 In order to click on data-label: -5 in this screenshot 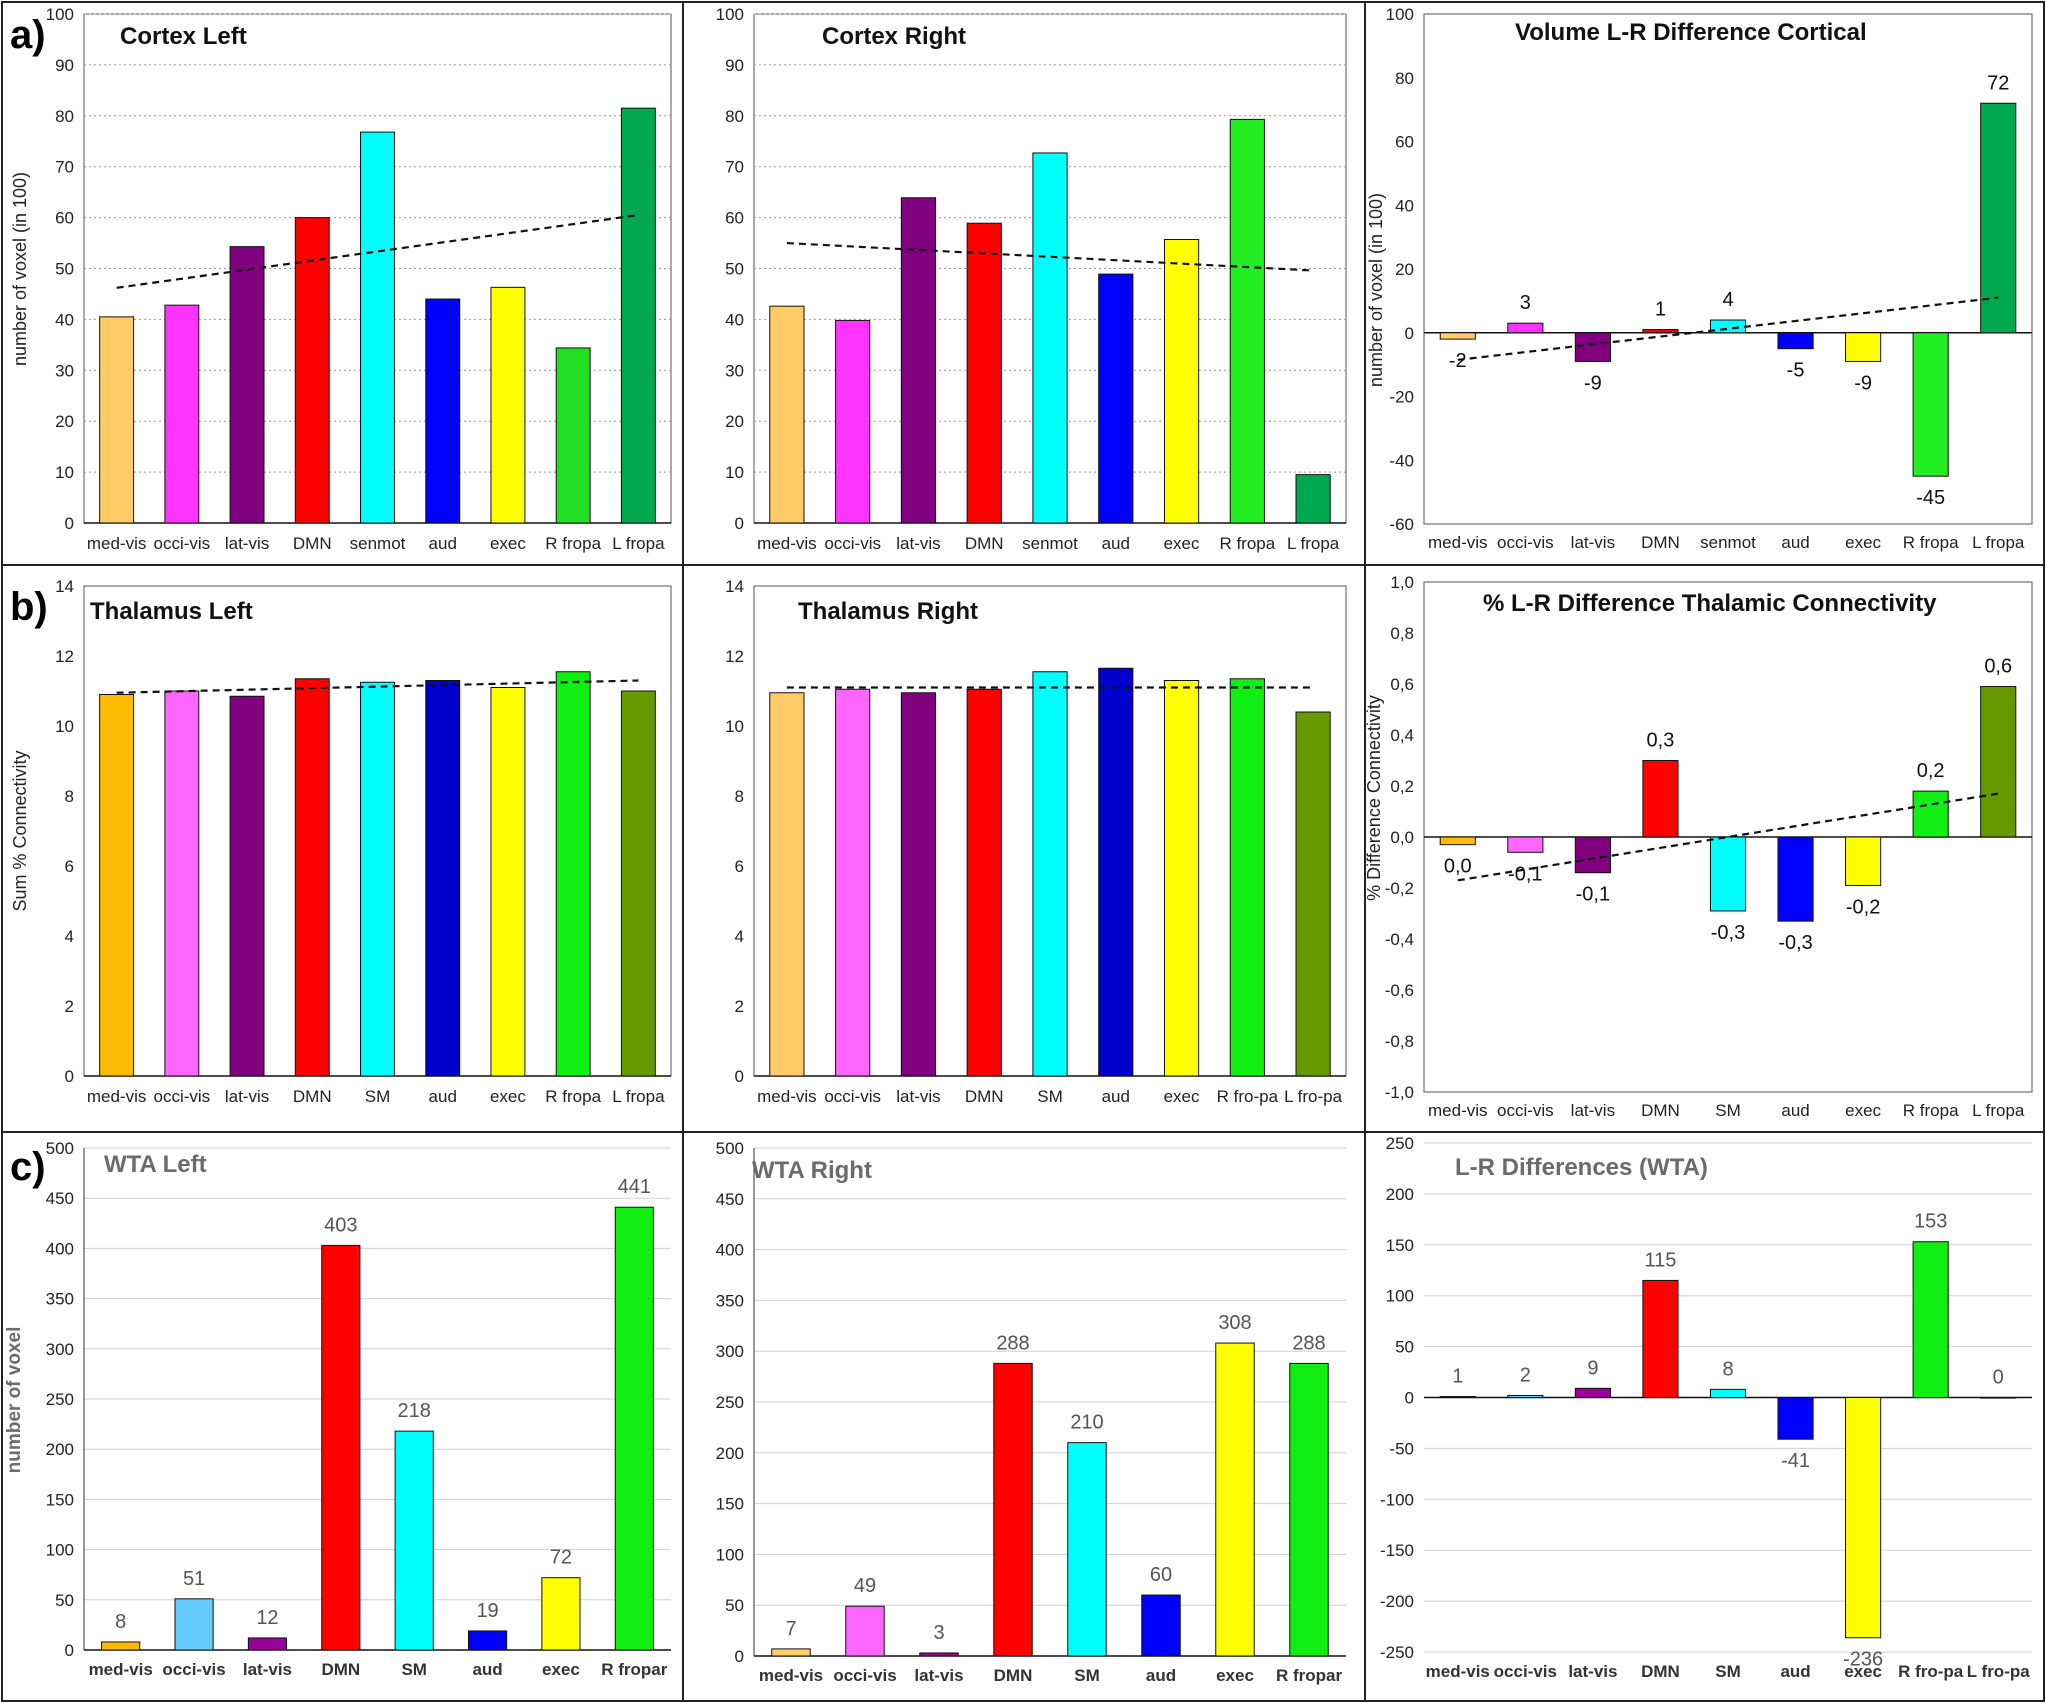, I will do `click(1796, 371)`.